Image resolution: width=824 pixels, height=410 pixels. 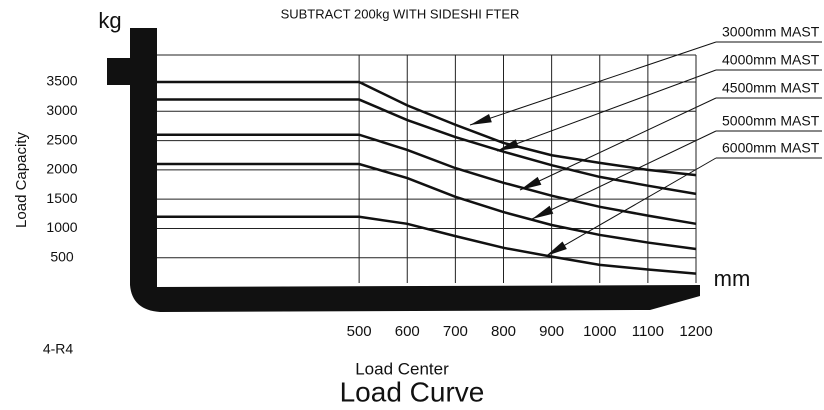 I want to click on x-unit: mm, so click(x=732, y=278).